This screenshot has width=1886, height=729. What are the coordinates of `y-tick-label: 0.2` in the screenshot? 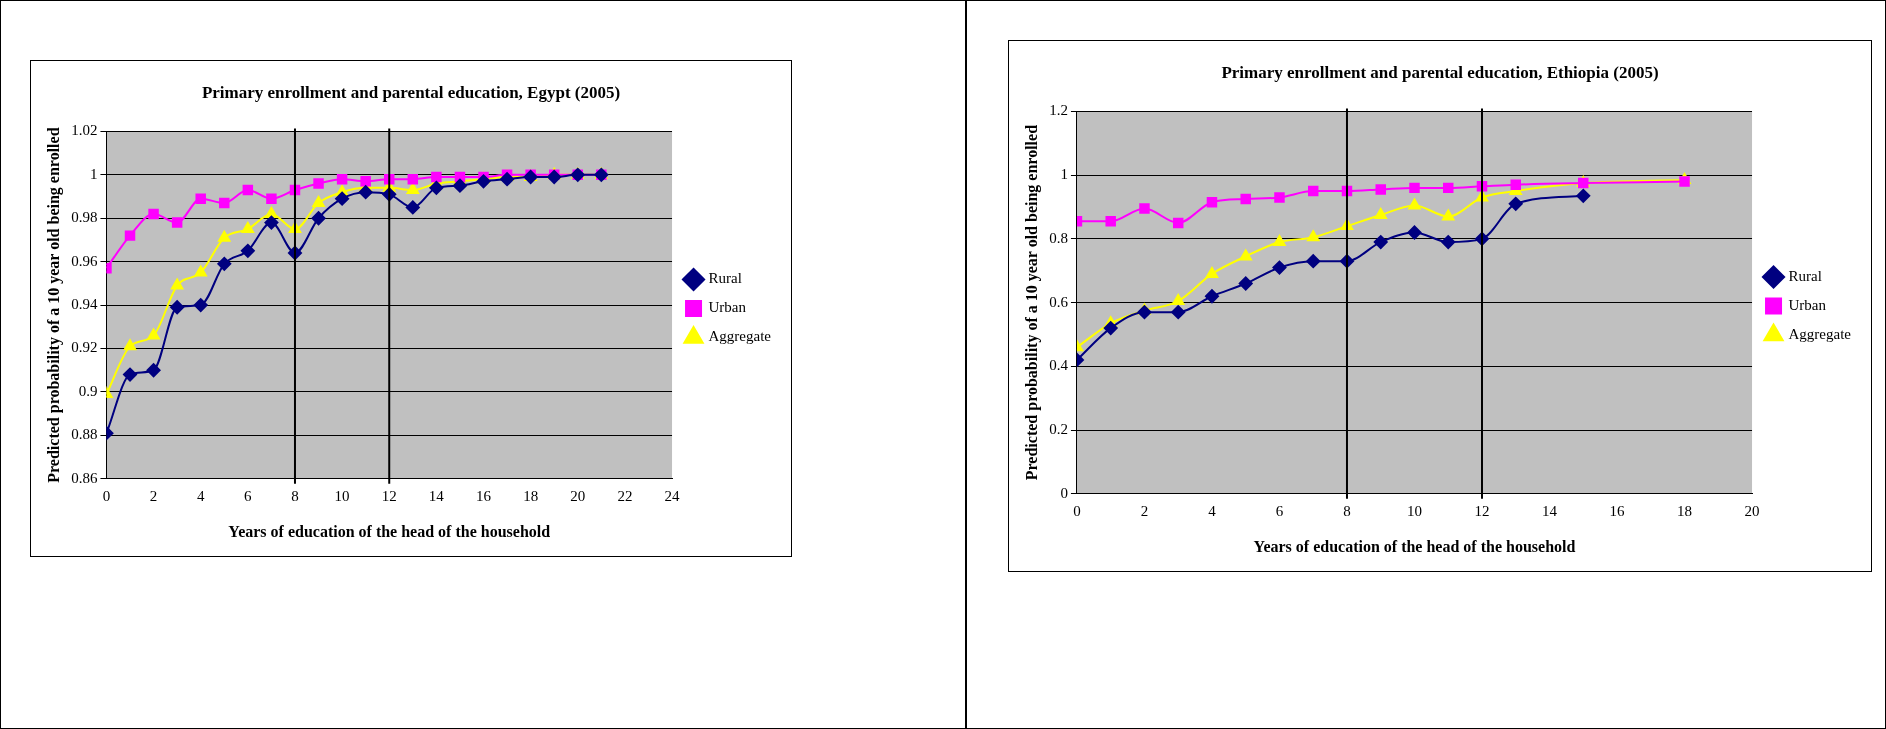 It's located at (1058, 429).